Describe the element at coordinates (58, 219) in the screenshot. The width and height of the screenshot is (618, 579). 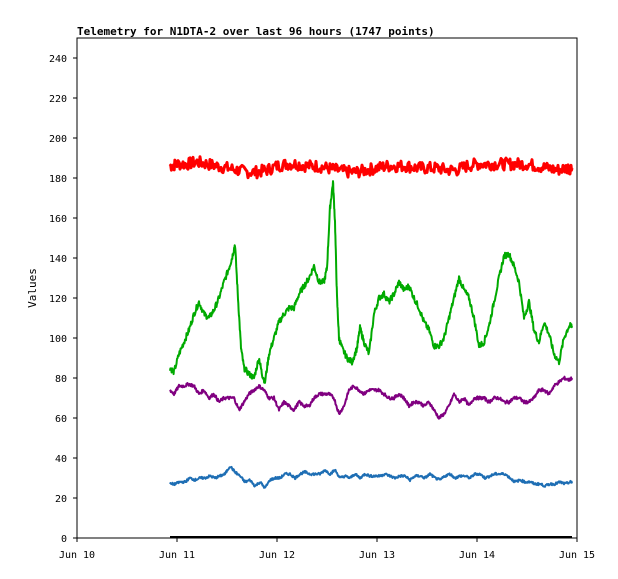
I see `y-tick-label: 160` at that location.